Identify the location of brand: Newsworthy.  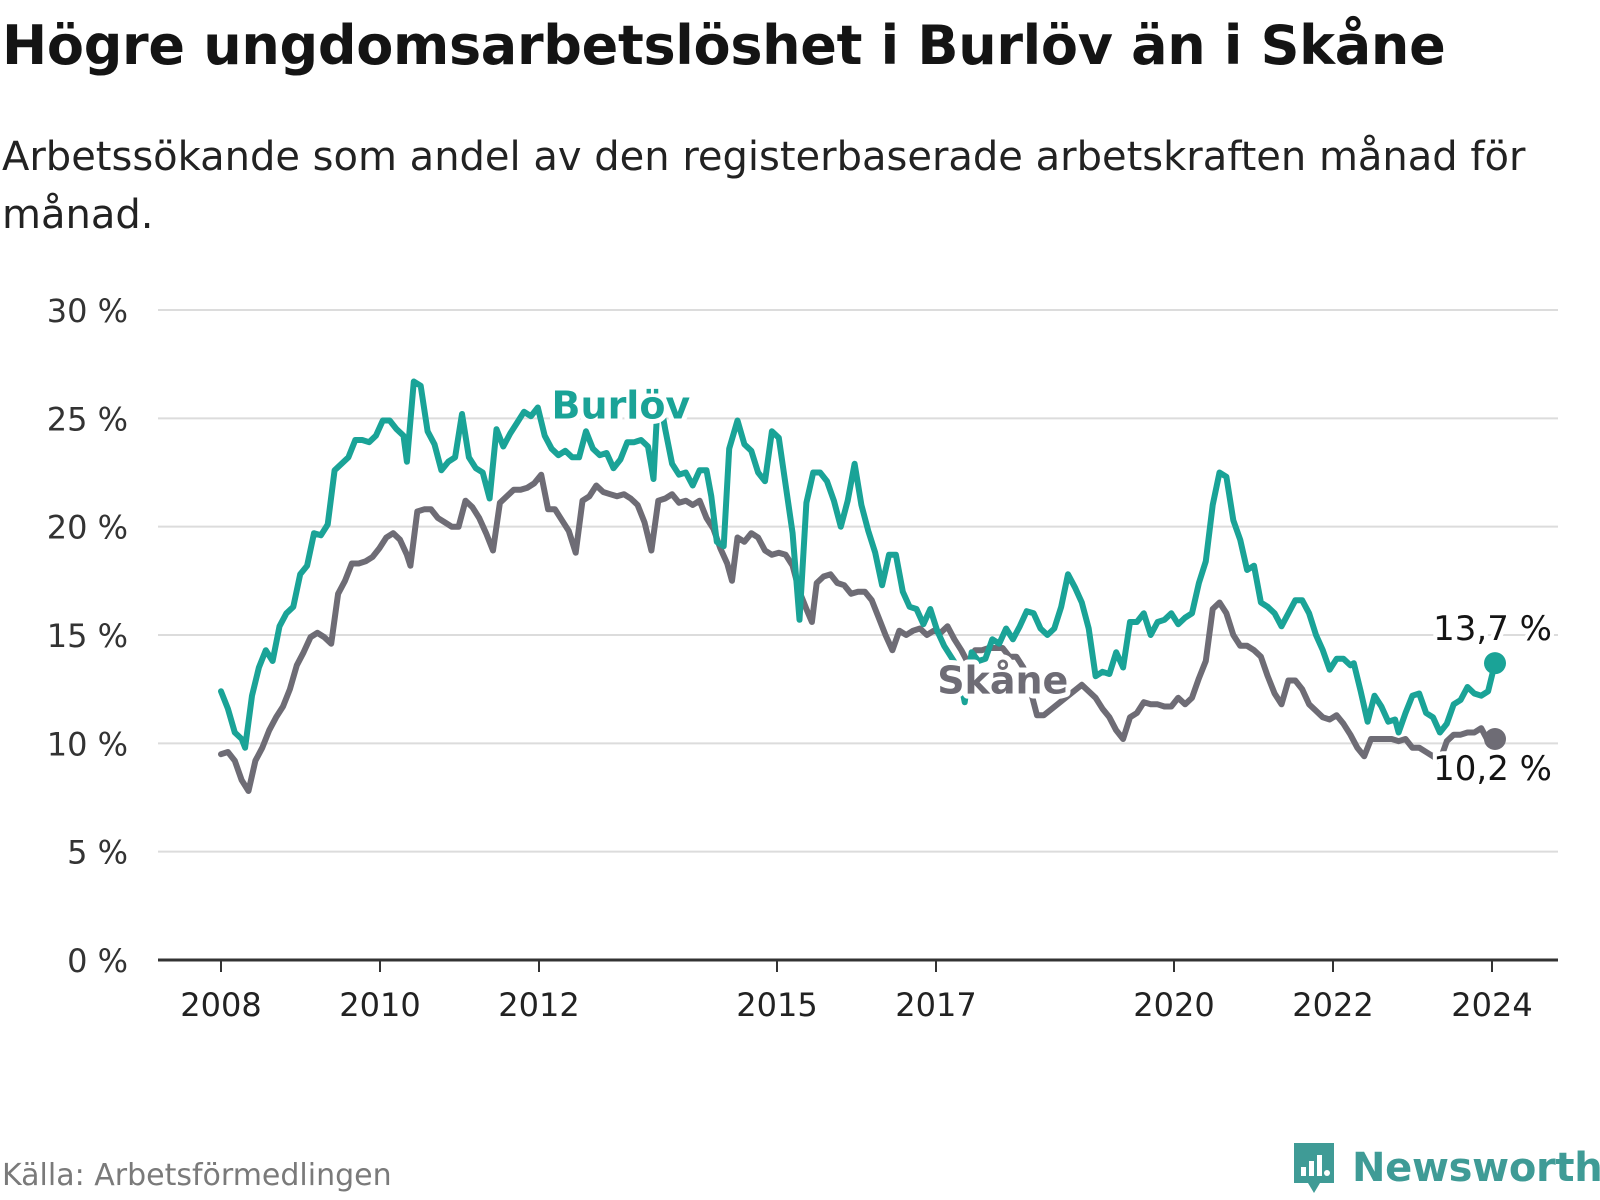
(1445, 1168).